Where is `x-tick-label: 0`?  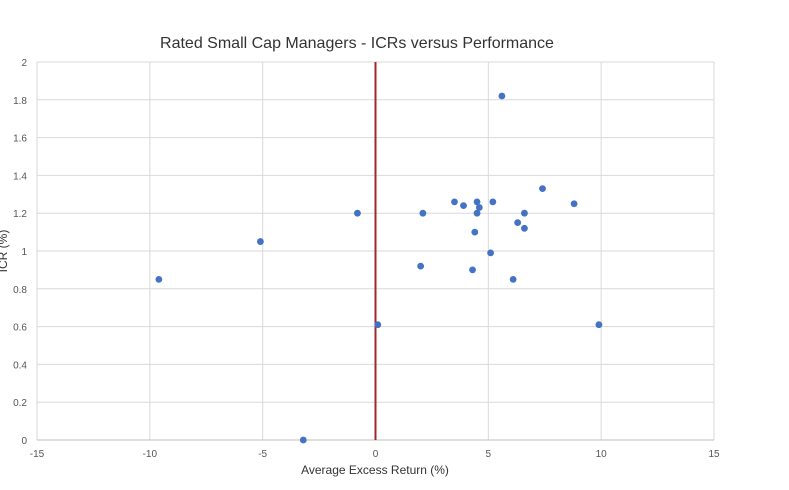
x-tick-label: 0 is located at coordinates (376, 454).